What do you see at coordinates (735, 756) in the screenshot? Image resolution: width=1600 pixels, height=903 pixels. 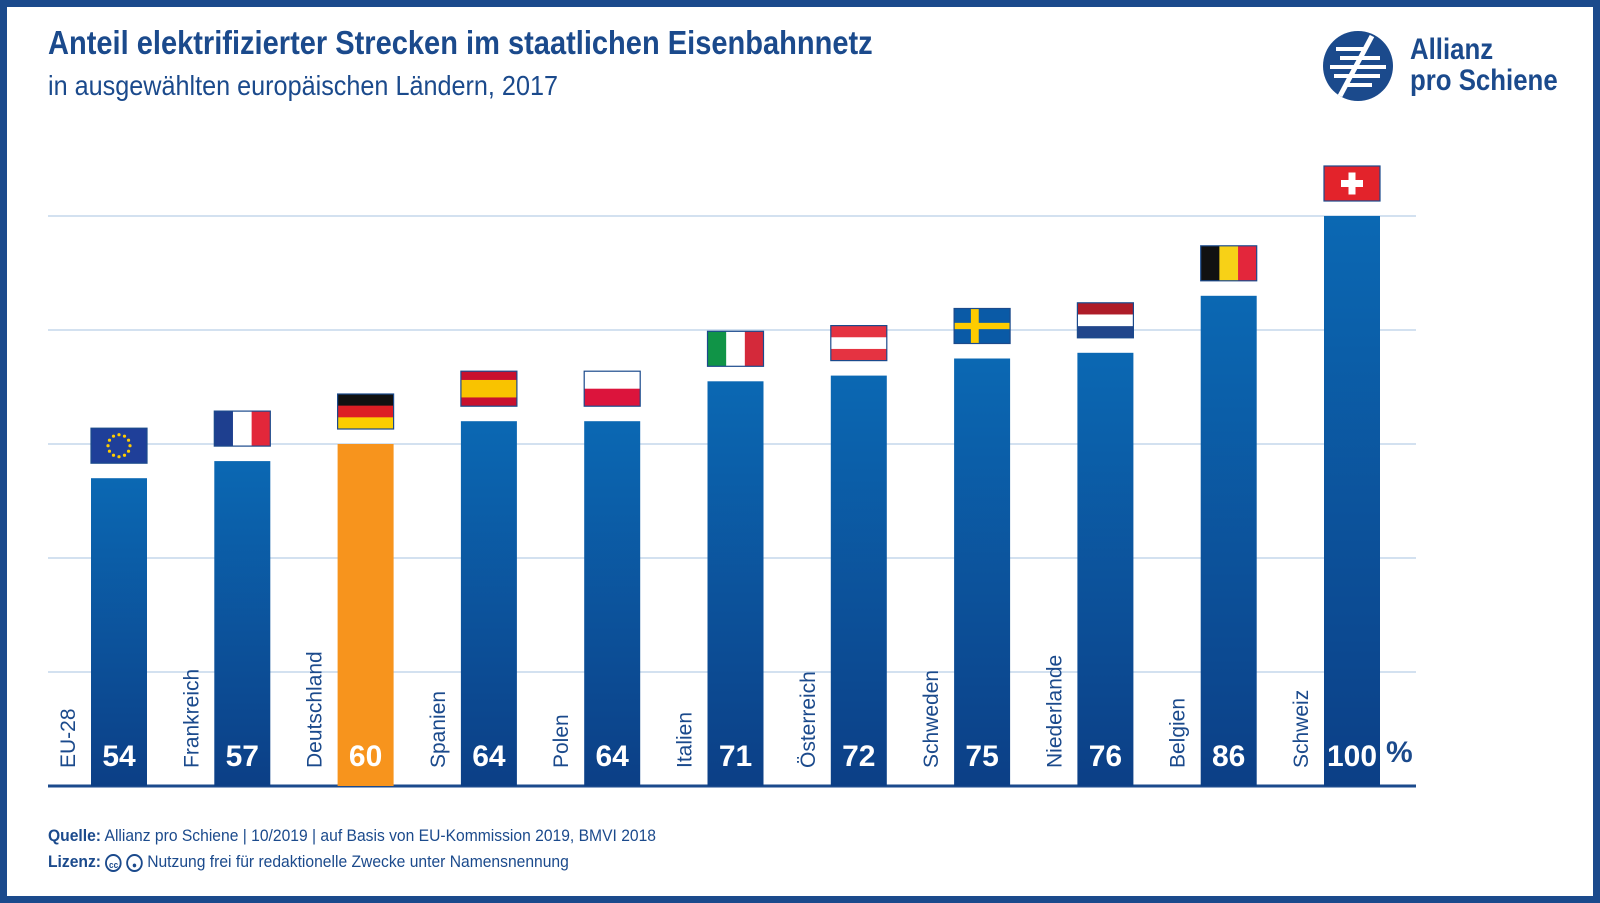 I see `value-label-5: 71` at bounding box center [735, 756].